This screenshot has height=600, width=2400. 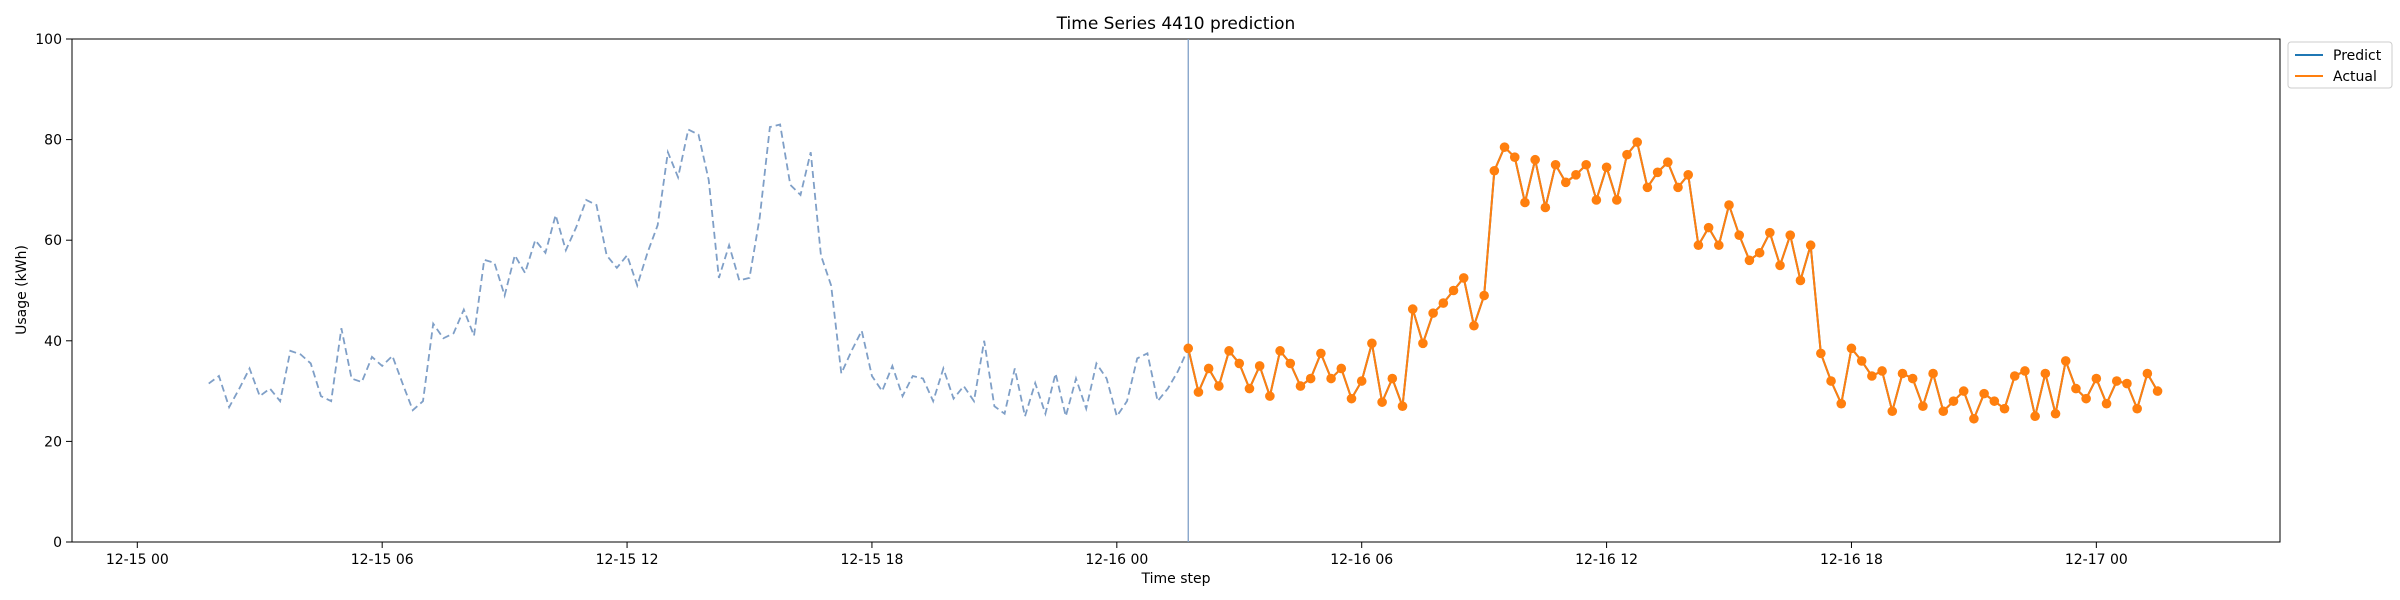 What do you see at coordinates (2096, 560) in the screenshot?
I see `x-tick-label: 12-17 00` at bounding box center [2096, 560].